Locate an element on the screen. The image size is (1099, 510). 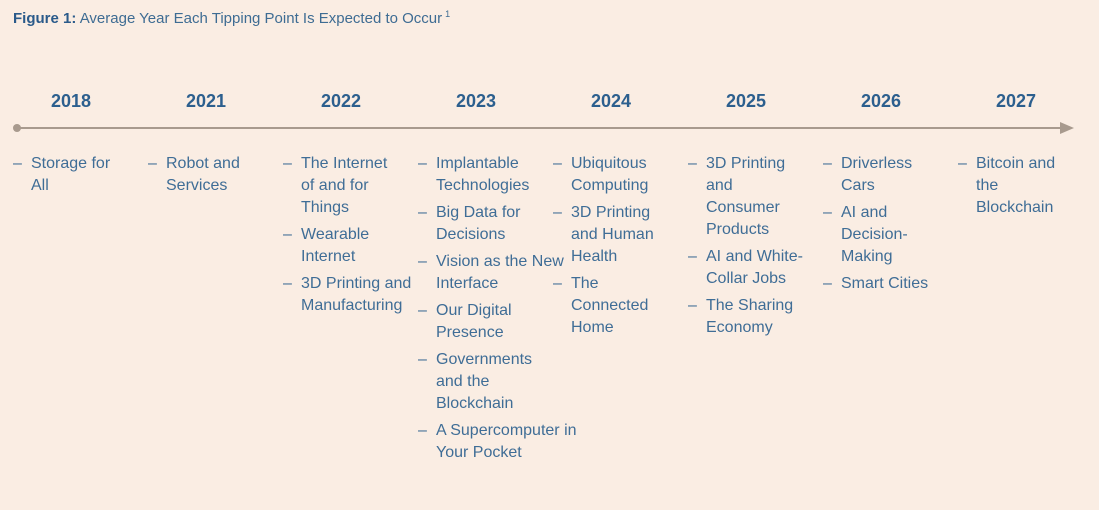
list-item: – Our Digital Presence is located at coordinates (465, 321).